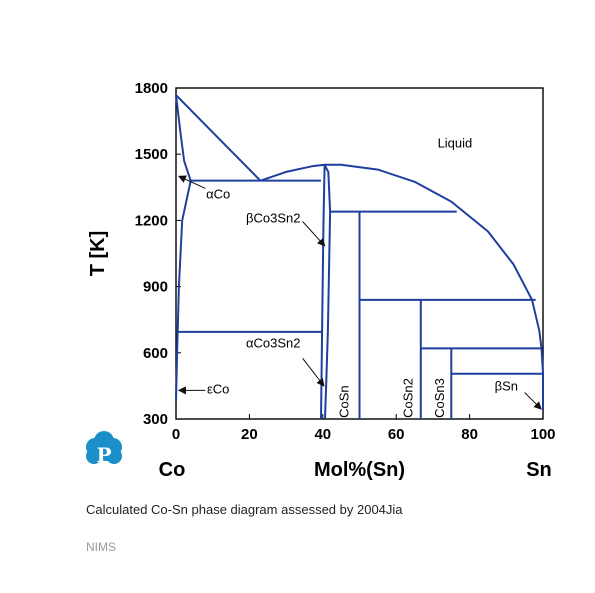  What do you see at coordinates (455, 143) in the screenshot?
I see `phase-label: Liquid` at bounding box center [455, 143].